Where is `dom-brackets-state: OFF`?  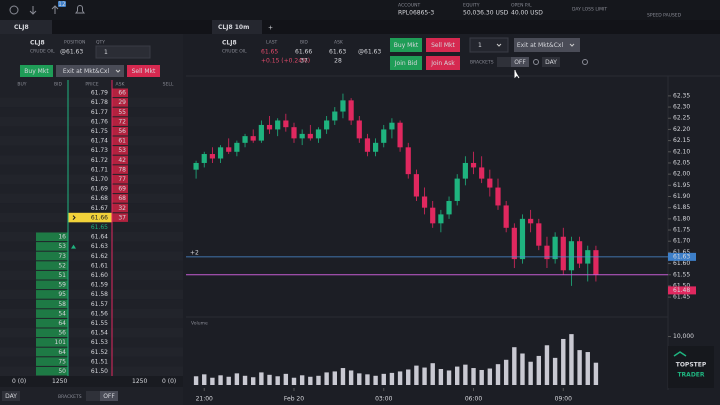
dom-brackets-state: OFF is located at coordinates (109, 396).